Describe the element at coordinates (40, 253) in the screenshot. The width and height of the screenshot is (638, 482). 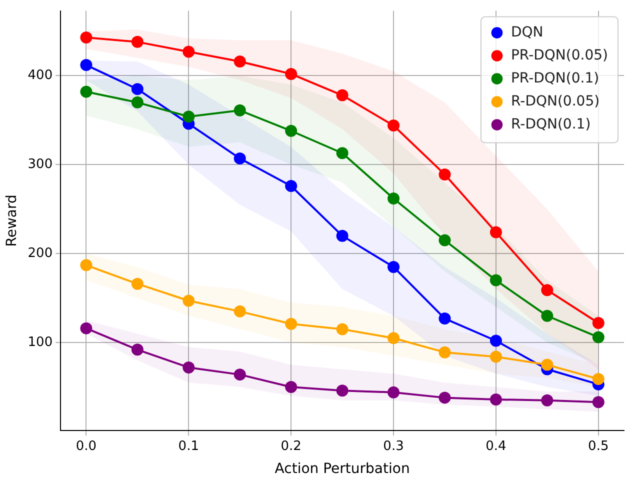
I see `y-tick-label: 200` at that location.